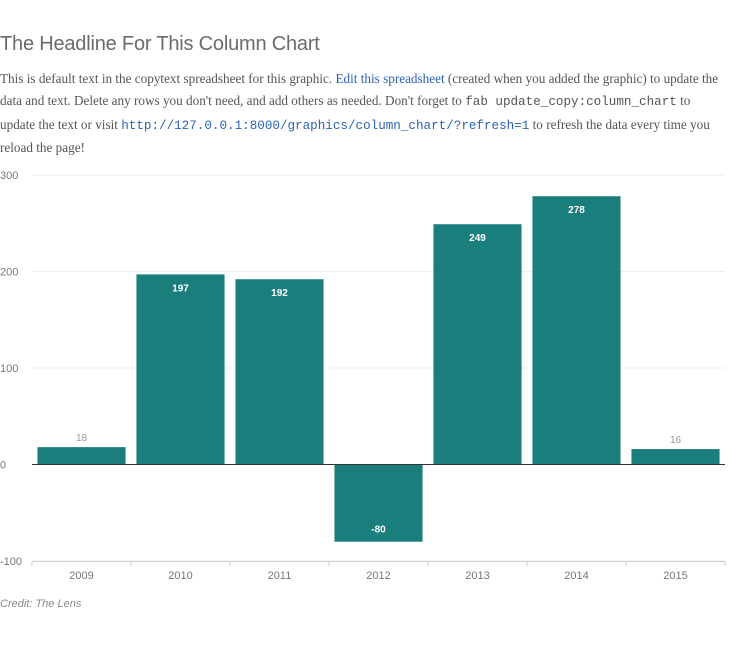  I want to click on chart-headline: The Headline For This Column Chart, so click(160, 44).